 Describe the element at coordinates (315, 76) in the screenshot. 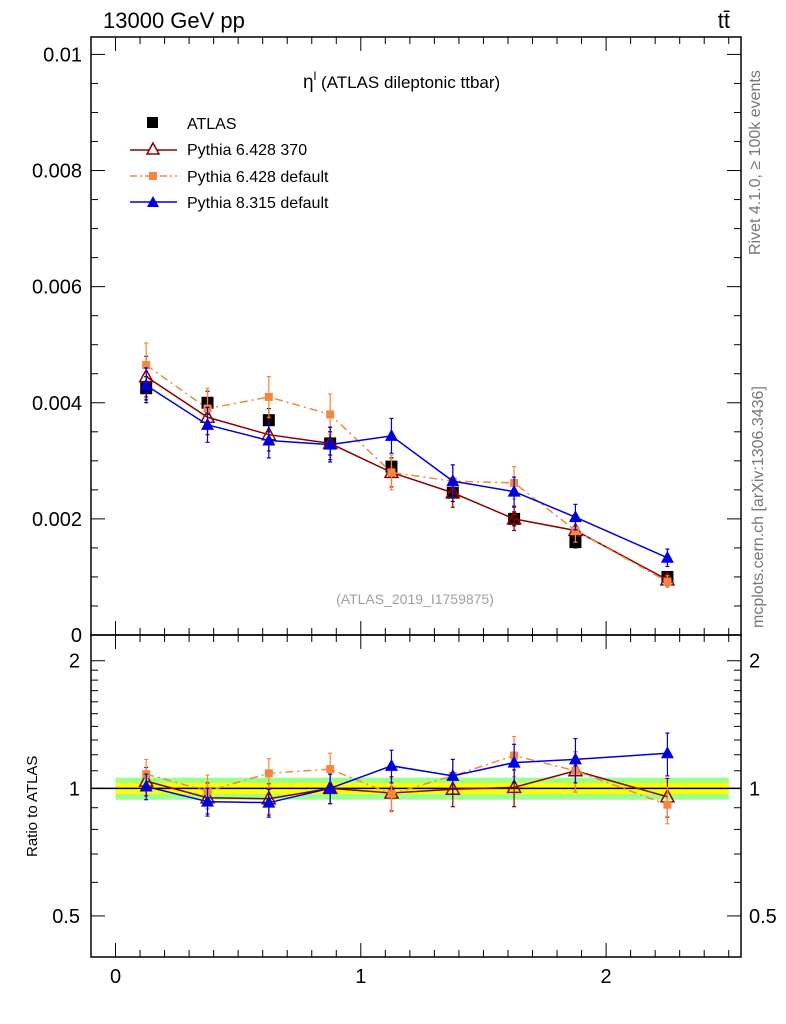

I see `plot-title-superscript: l` at that location.